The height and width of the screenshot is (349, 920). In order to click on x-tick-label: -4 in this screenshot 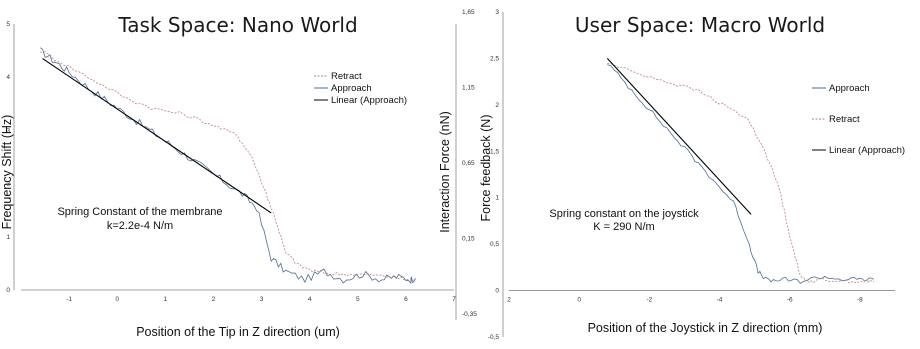, I will do `click(720, 300)`.